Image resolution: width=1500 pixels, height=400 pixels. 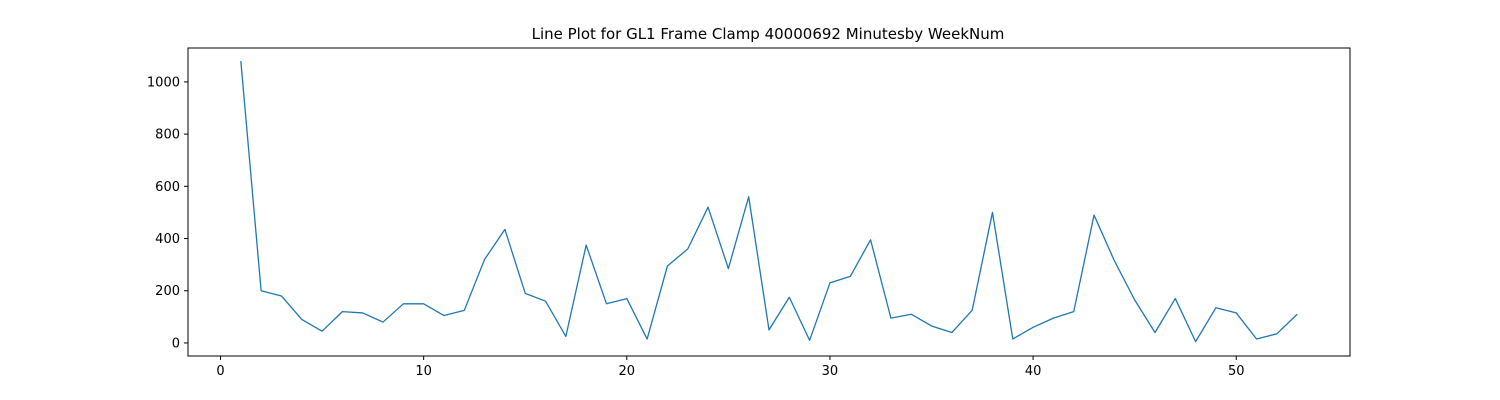 What do you see at coordinates (163, 82) in the screenshot?
I see `y-tick-label: 1000` at bounding box center [163, 82].